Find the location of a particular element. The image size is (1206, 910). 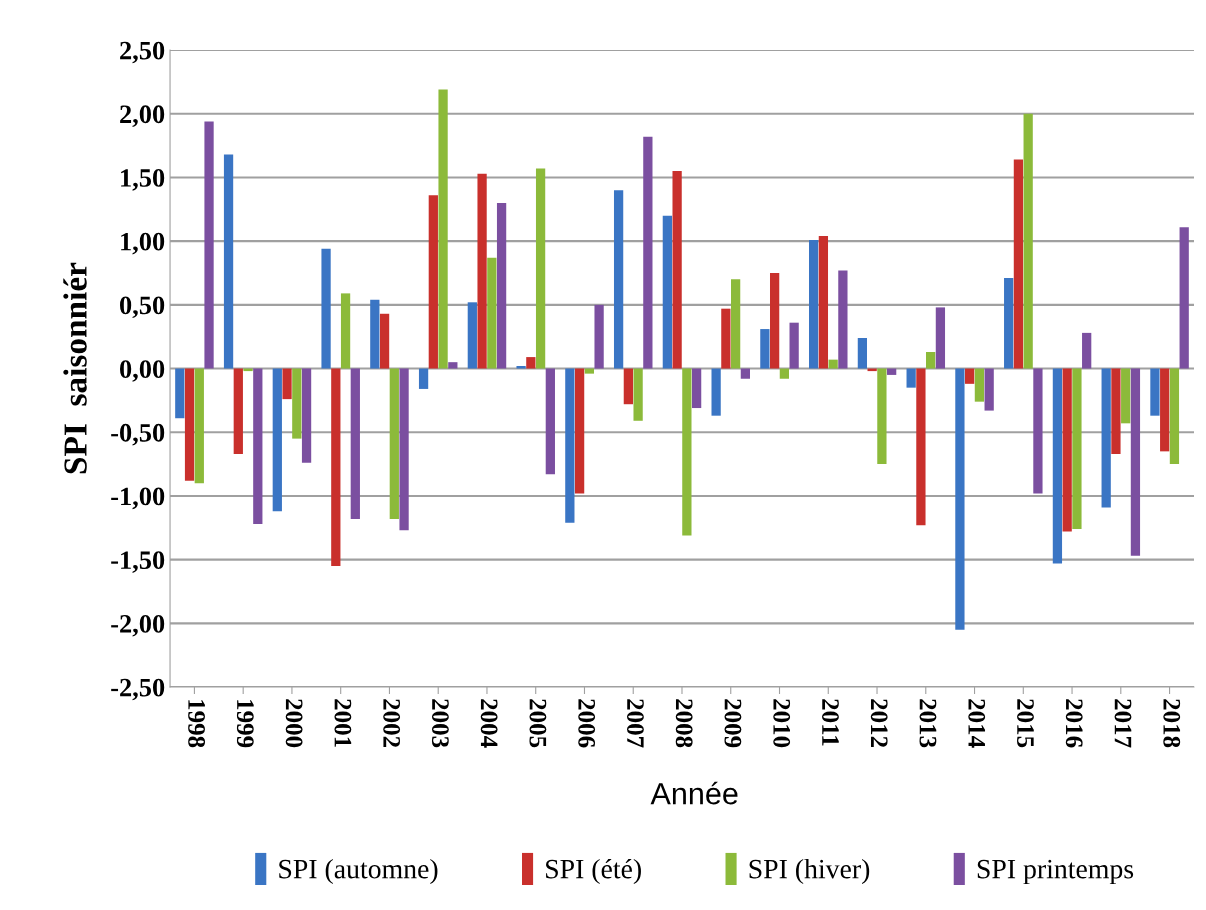

x-tick-label: 2008 is located at coordinates (684, 723).